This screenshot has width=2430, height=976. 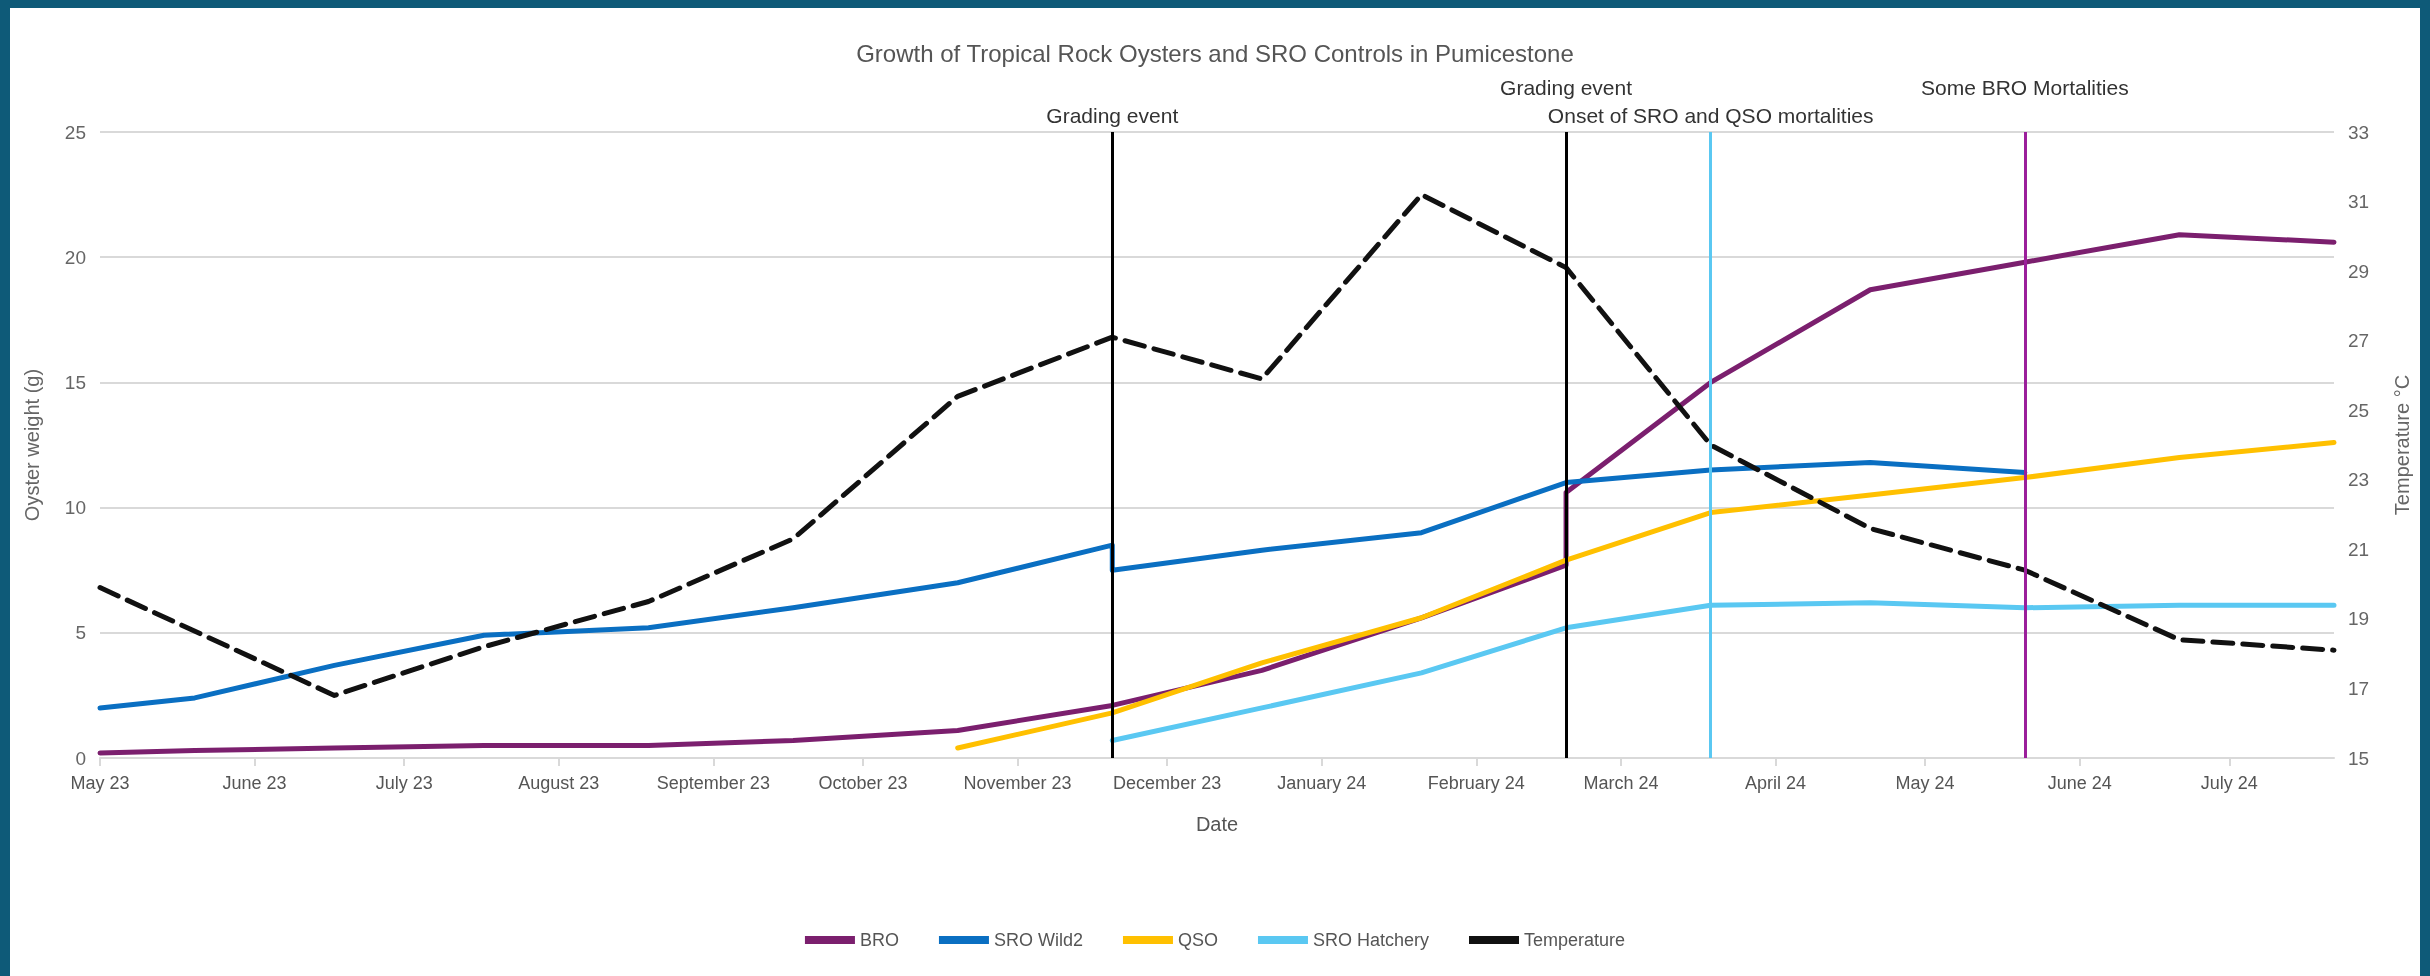 I want to click on legend-label: Temperature, so click(x=1575, y=940).